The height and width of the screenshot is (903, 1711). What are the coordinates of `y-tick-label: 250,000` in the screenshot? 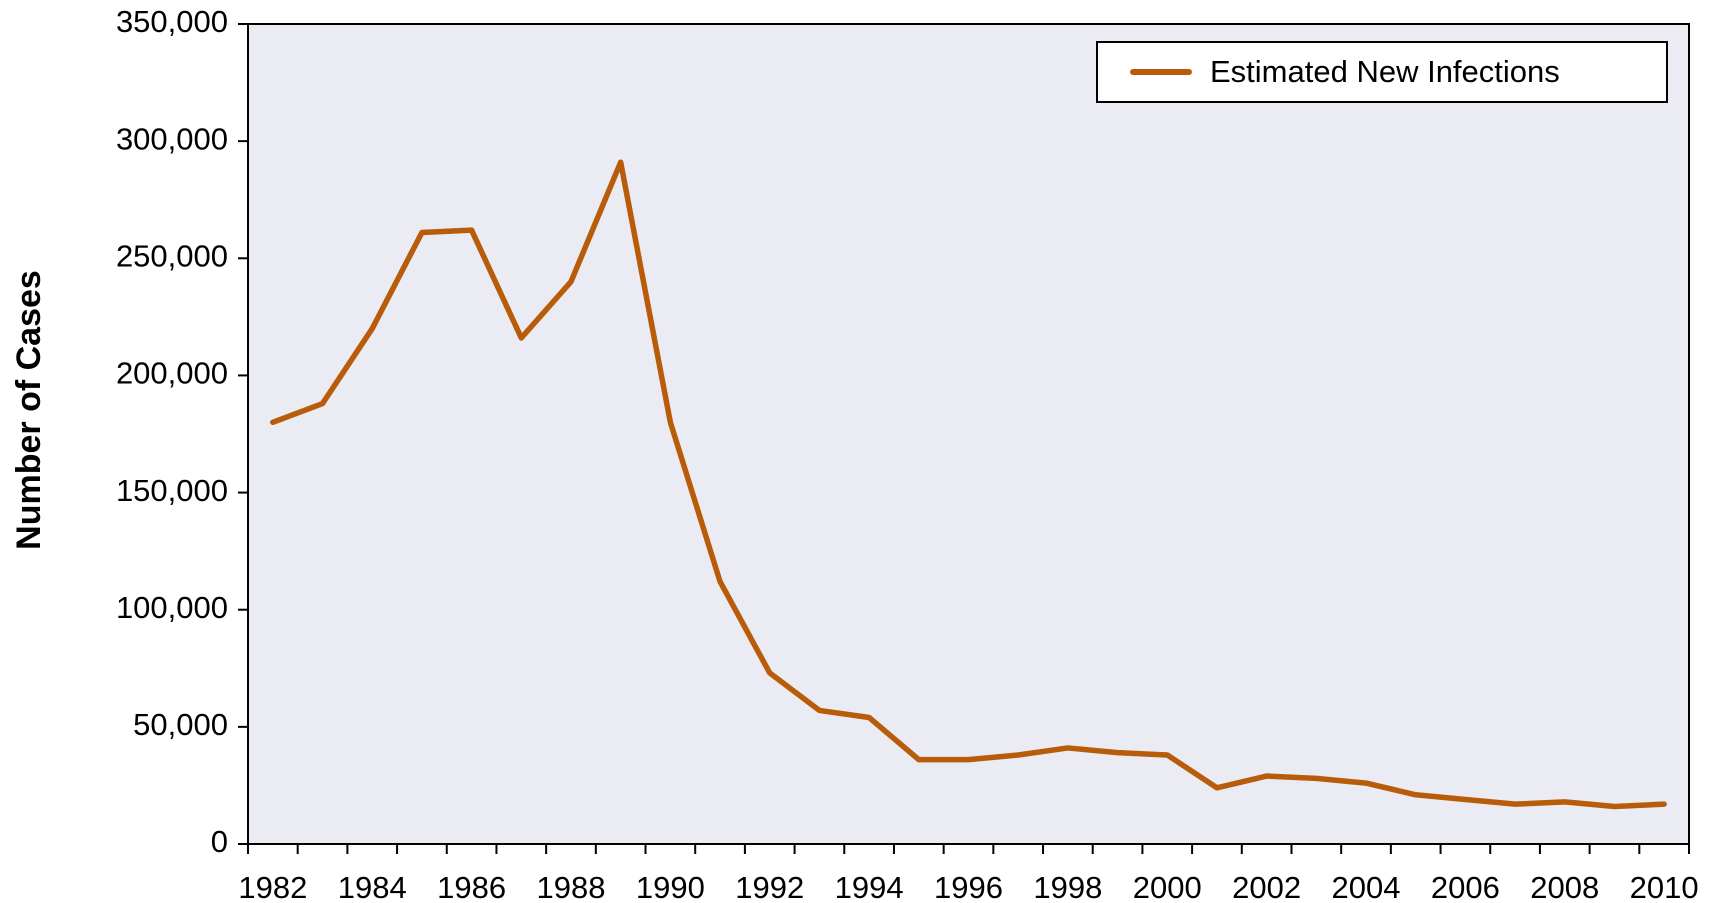 It's located at (172, 255).